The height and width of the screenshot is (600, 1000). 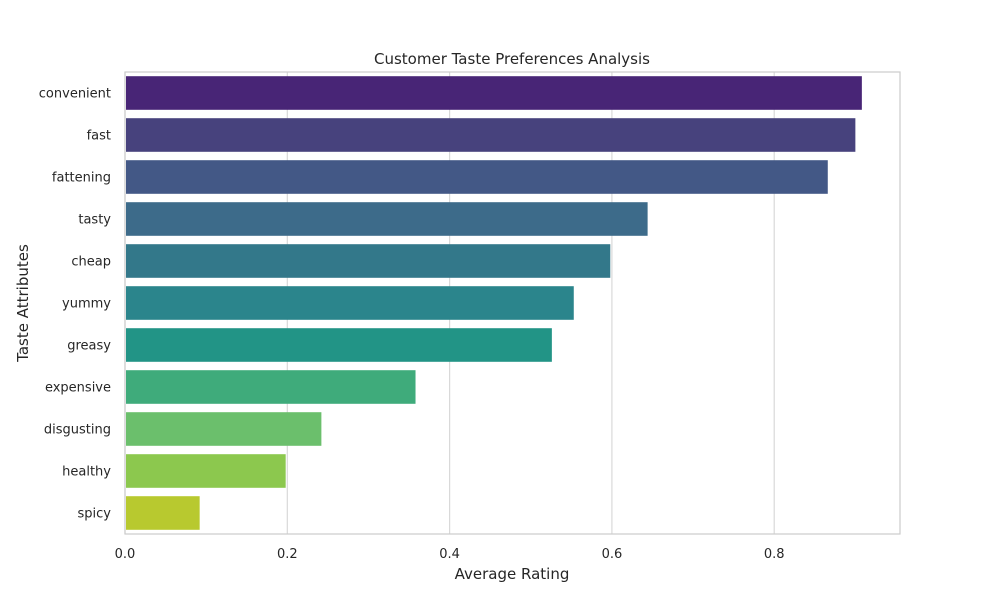 What do you see at coordinates (94, 220) in the screenshot?
I see `y-tick-label: tasty` at bounding box center [94, 220].